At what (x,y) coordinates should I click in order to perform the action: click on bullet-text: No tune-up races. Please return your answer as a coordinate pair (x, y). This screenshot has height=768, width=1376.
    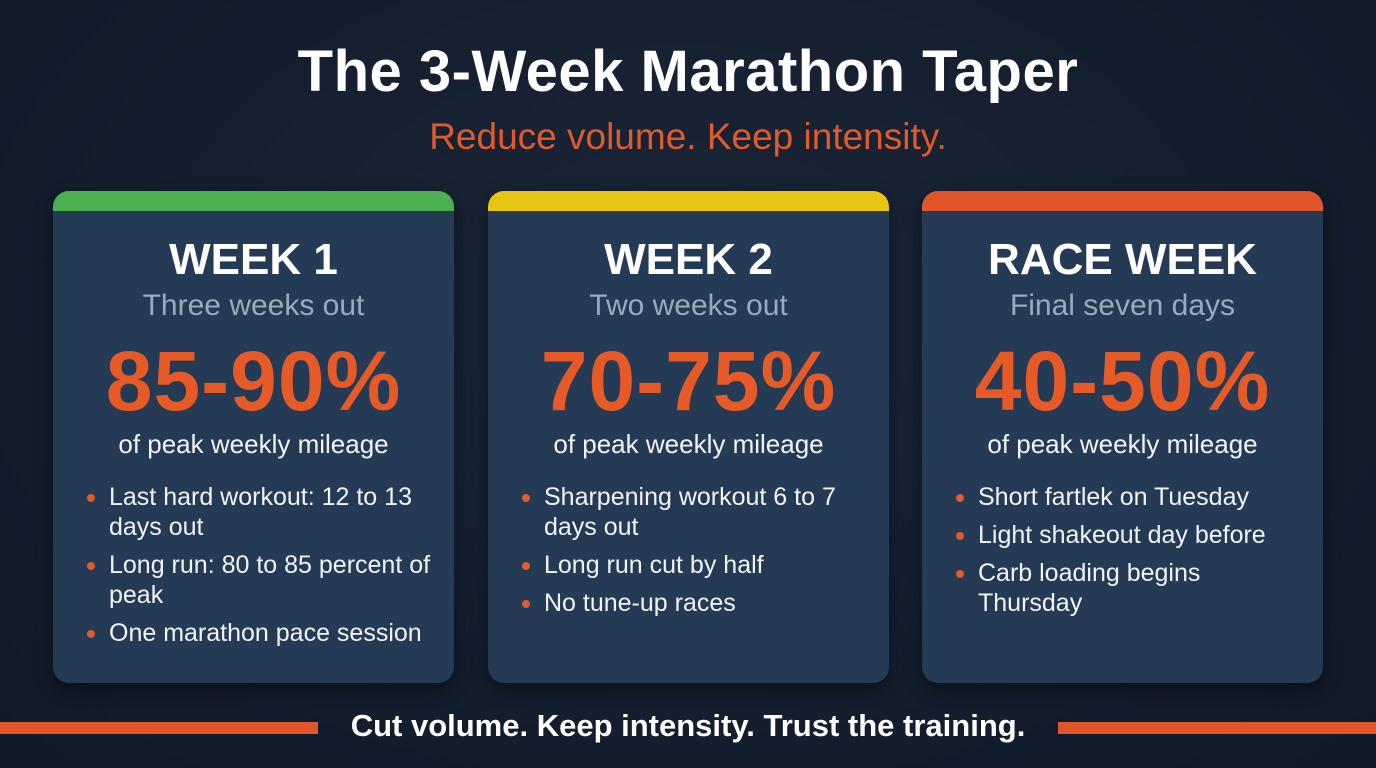
    Looking at the image, I should click on (640, 603).